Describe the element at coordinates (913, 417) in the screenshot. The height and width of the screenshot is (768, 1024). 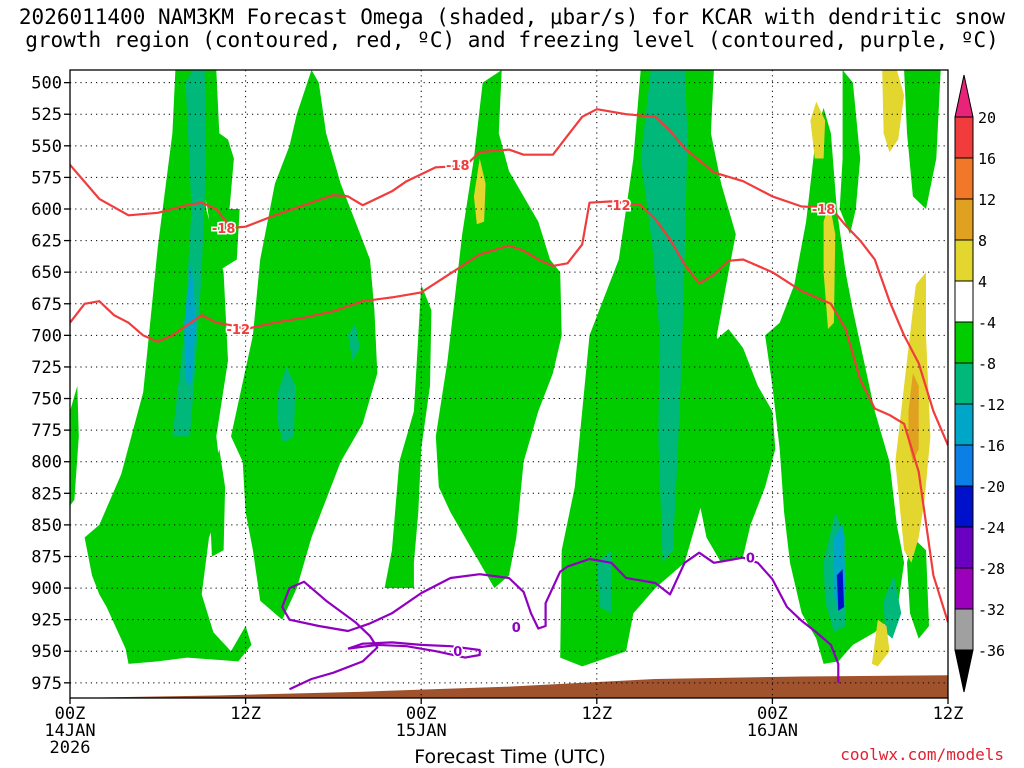
I see `omega-region-orange` at that location.